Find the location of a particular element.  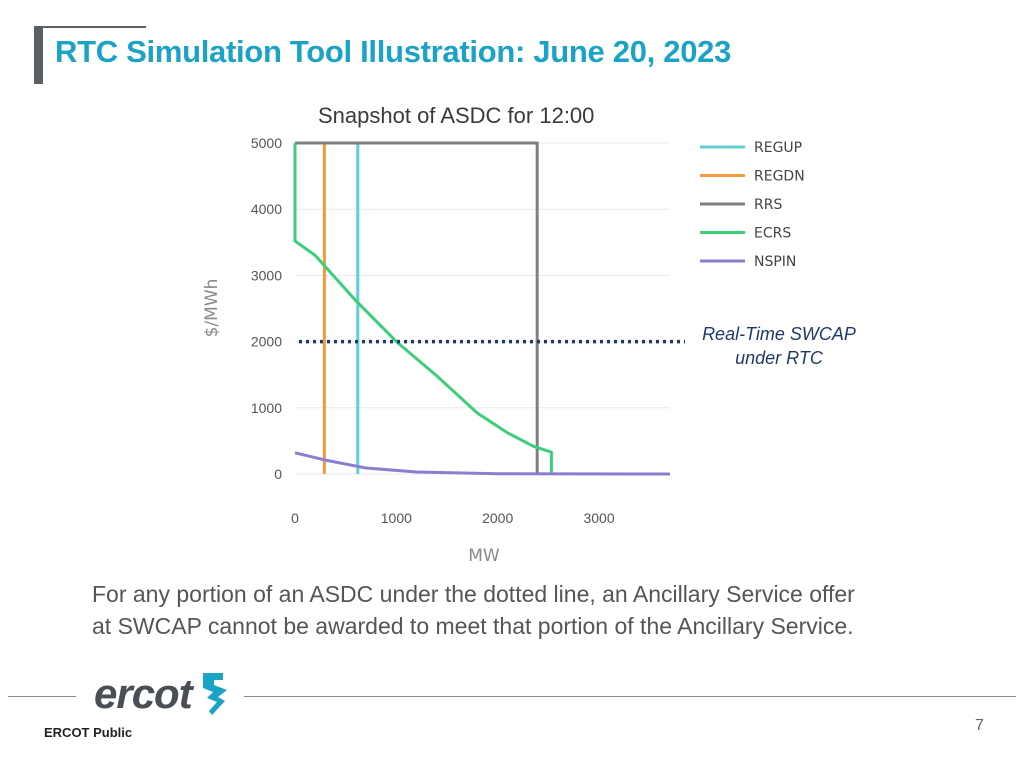

x-tick-label: 3000 is located at coordinates (598, 518).